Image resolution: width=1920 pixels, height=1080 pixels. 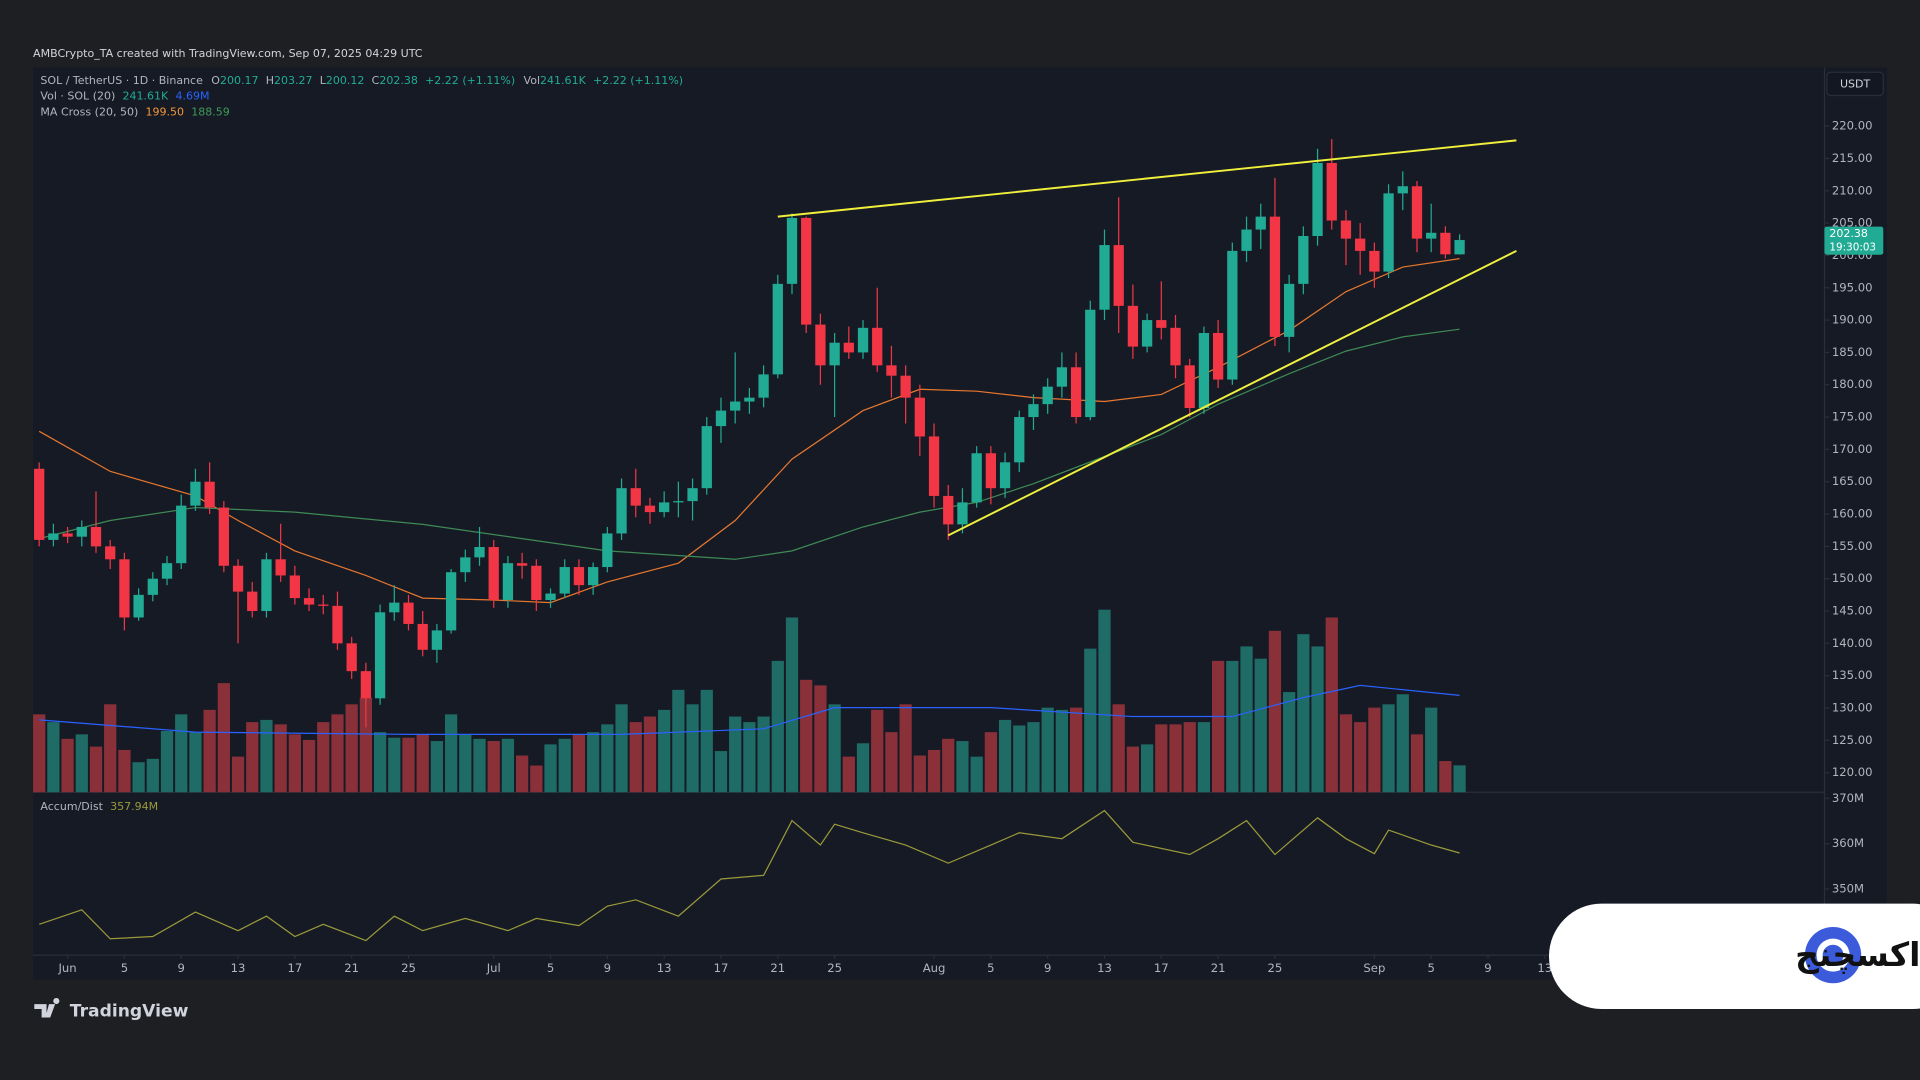 I want to click on x-tick-label: Sep, so click(x=1374, y=968).